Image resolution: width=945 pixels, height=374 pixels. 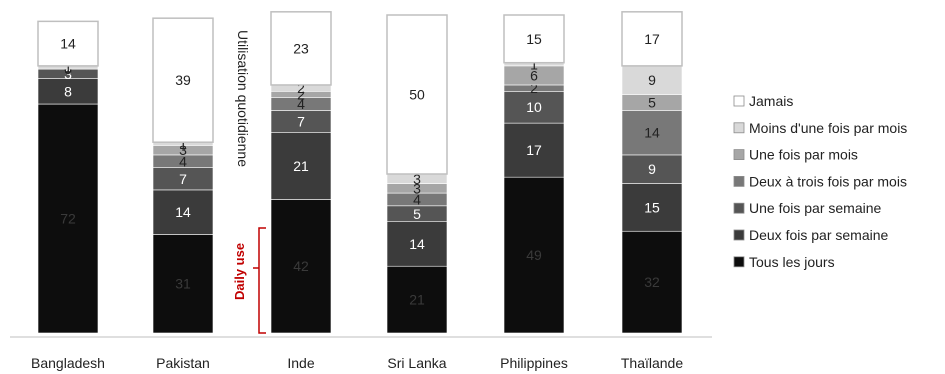 I want to click on bracket-path, so click(x=259, y=280).